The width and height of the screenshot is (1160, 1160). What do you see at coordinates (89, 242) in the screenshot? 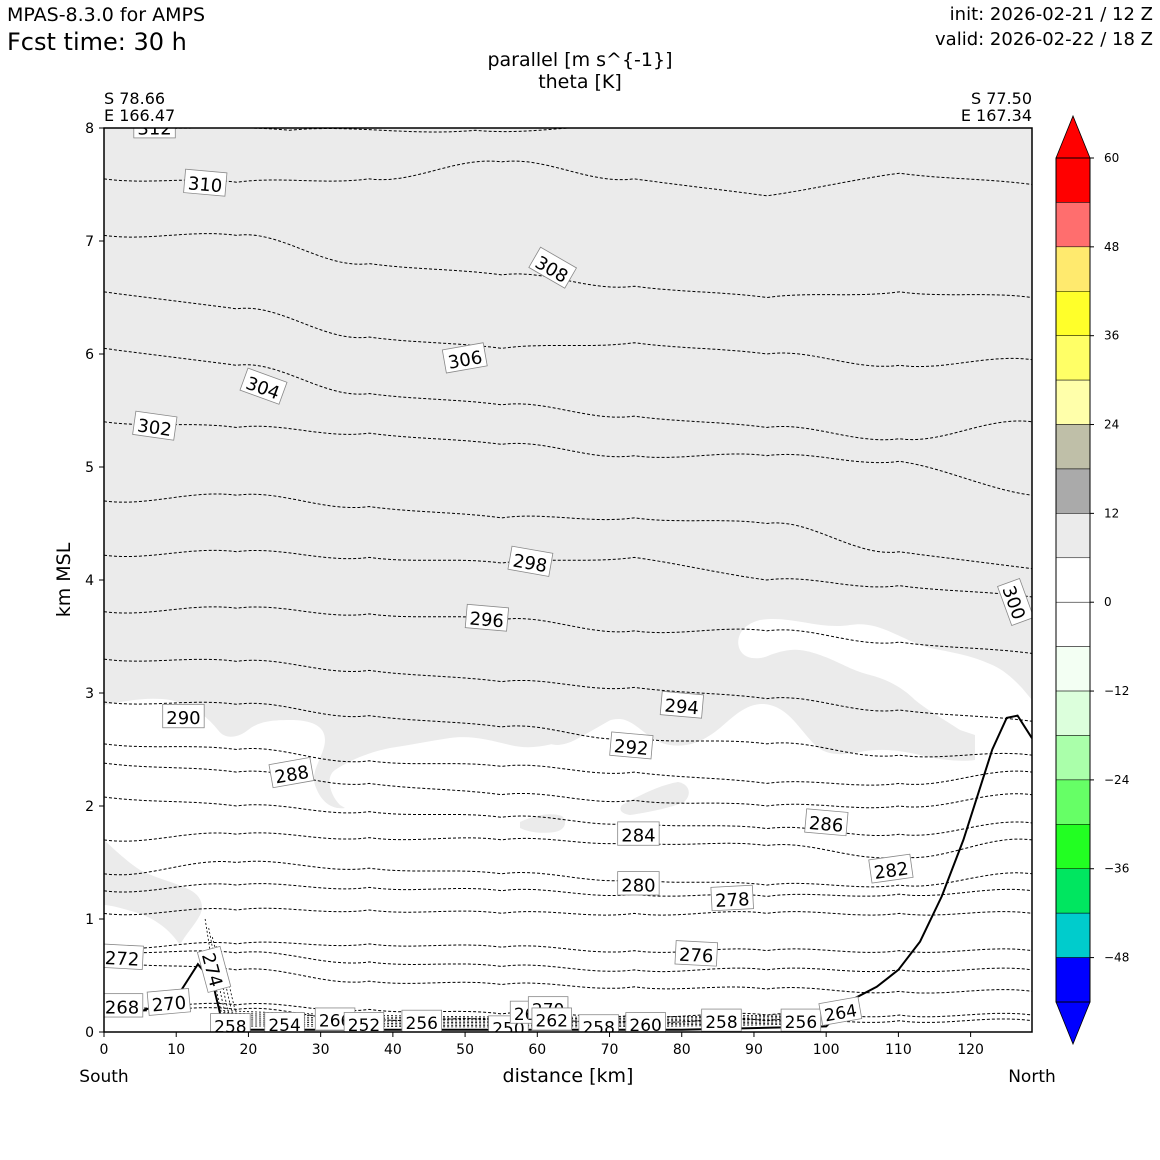
I see `y-tick-label: 7` at bounding box center [89, 242].